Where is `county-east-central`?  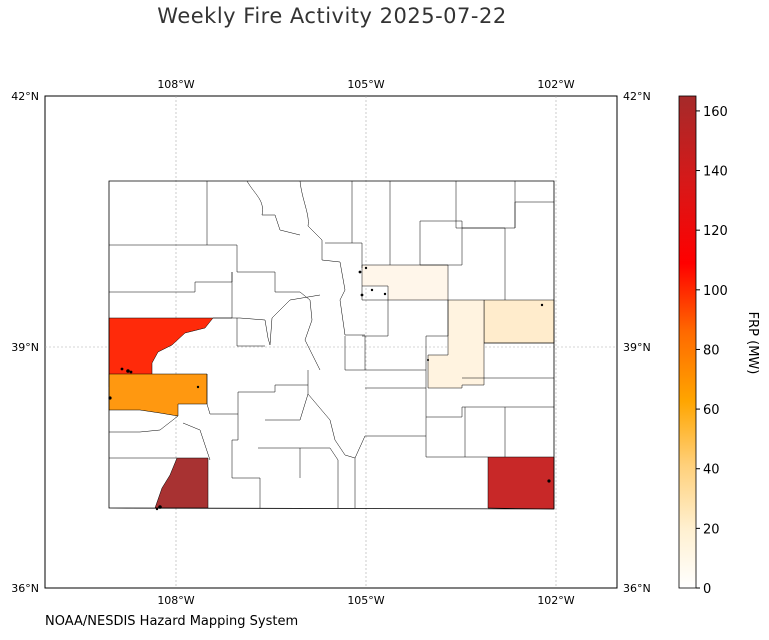
county-east-central is located at coordinates (456, 344).